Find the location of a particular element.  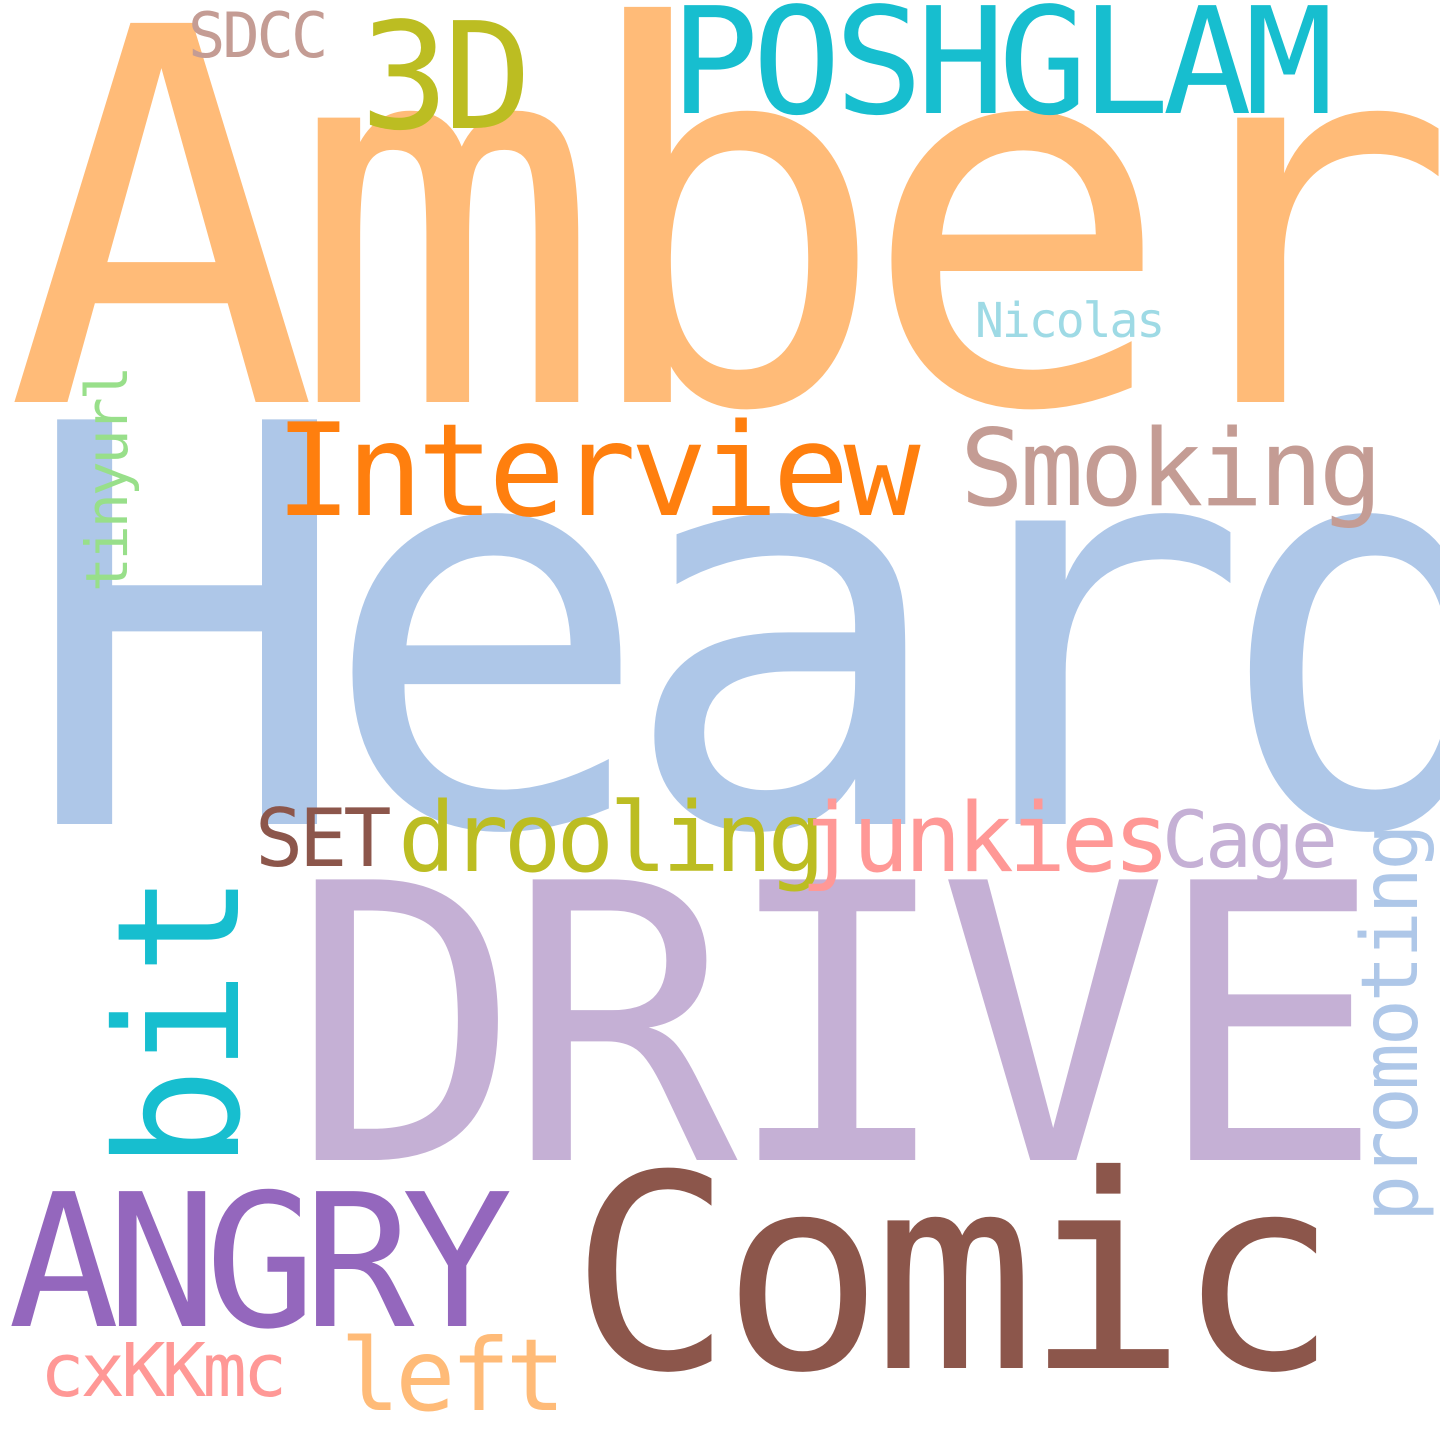

word-sdcc: SDCC is located at coordinates (258, 36).